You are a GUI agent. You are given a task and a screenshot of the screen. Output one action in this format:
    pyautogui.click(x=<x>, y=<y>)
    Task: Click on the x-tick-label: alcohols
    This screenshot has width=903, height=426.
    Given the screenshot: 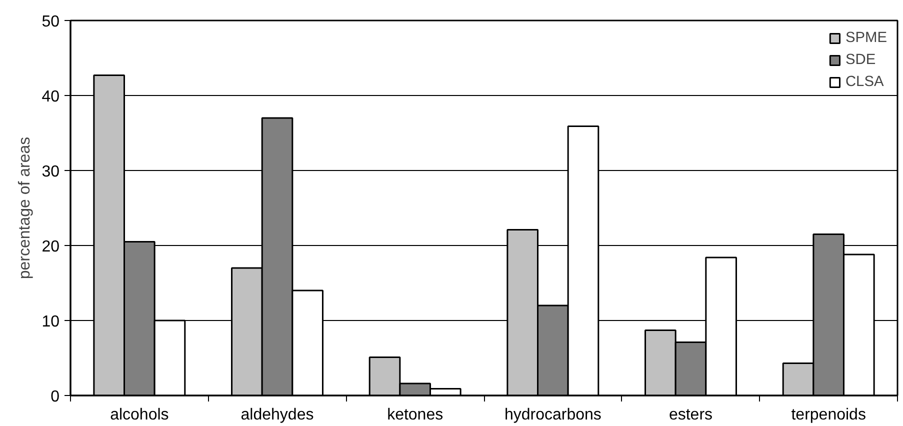 What is the action you would take?
    pyautogui.click(x=139, y=415)
    